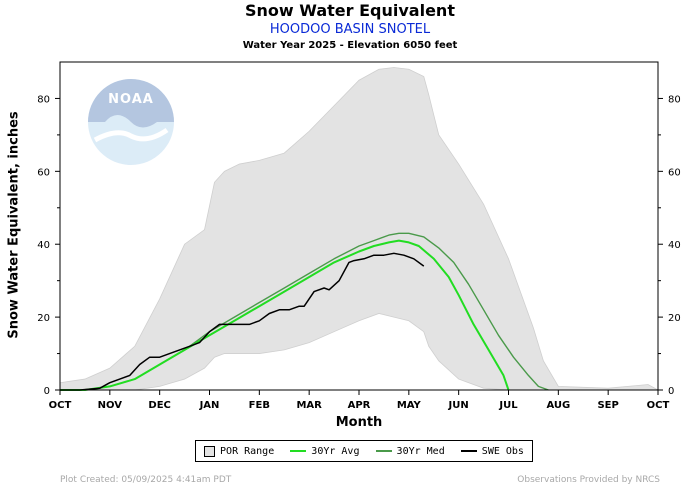 The width and height of the screenshot is (700, 500). Describe the element at coordinates (508, 405) in the screenshot. I see `x-tick-label: JUL` at that location.